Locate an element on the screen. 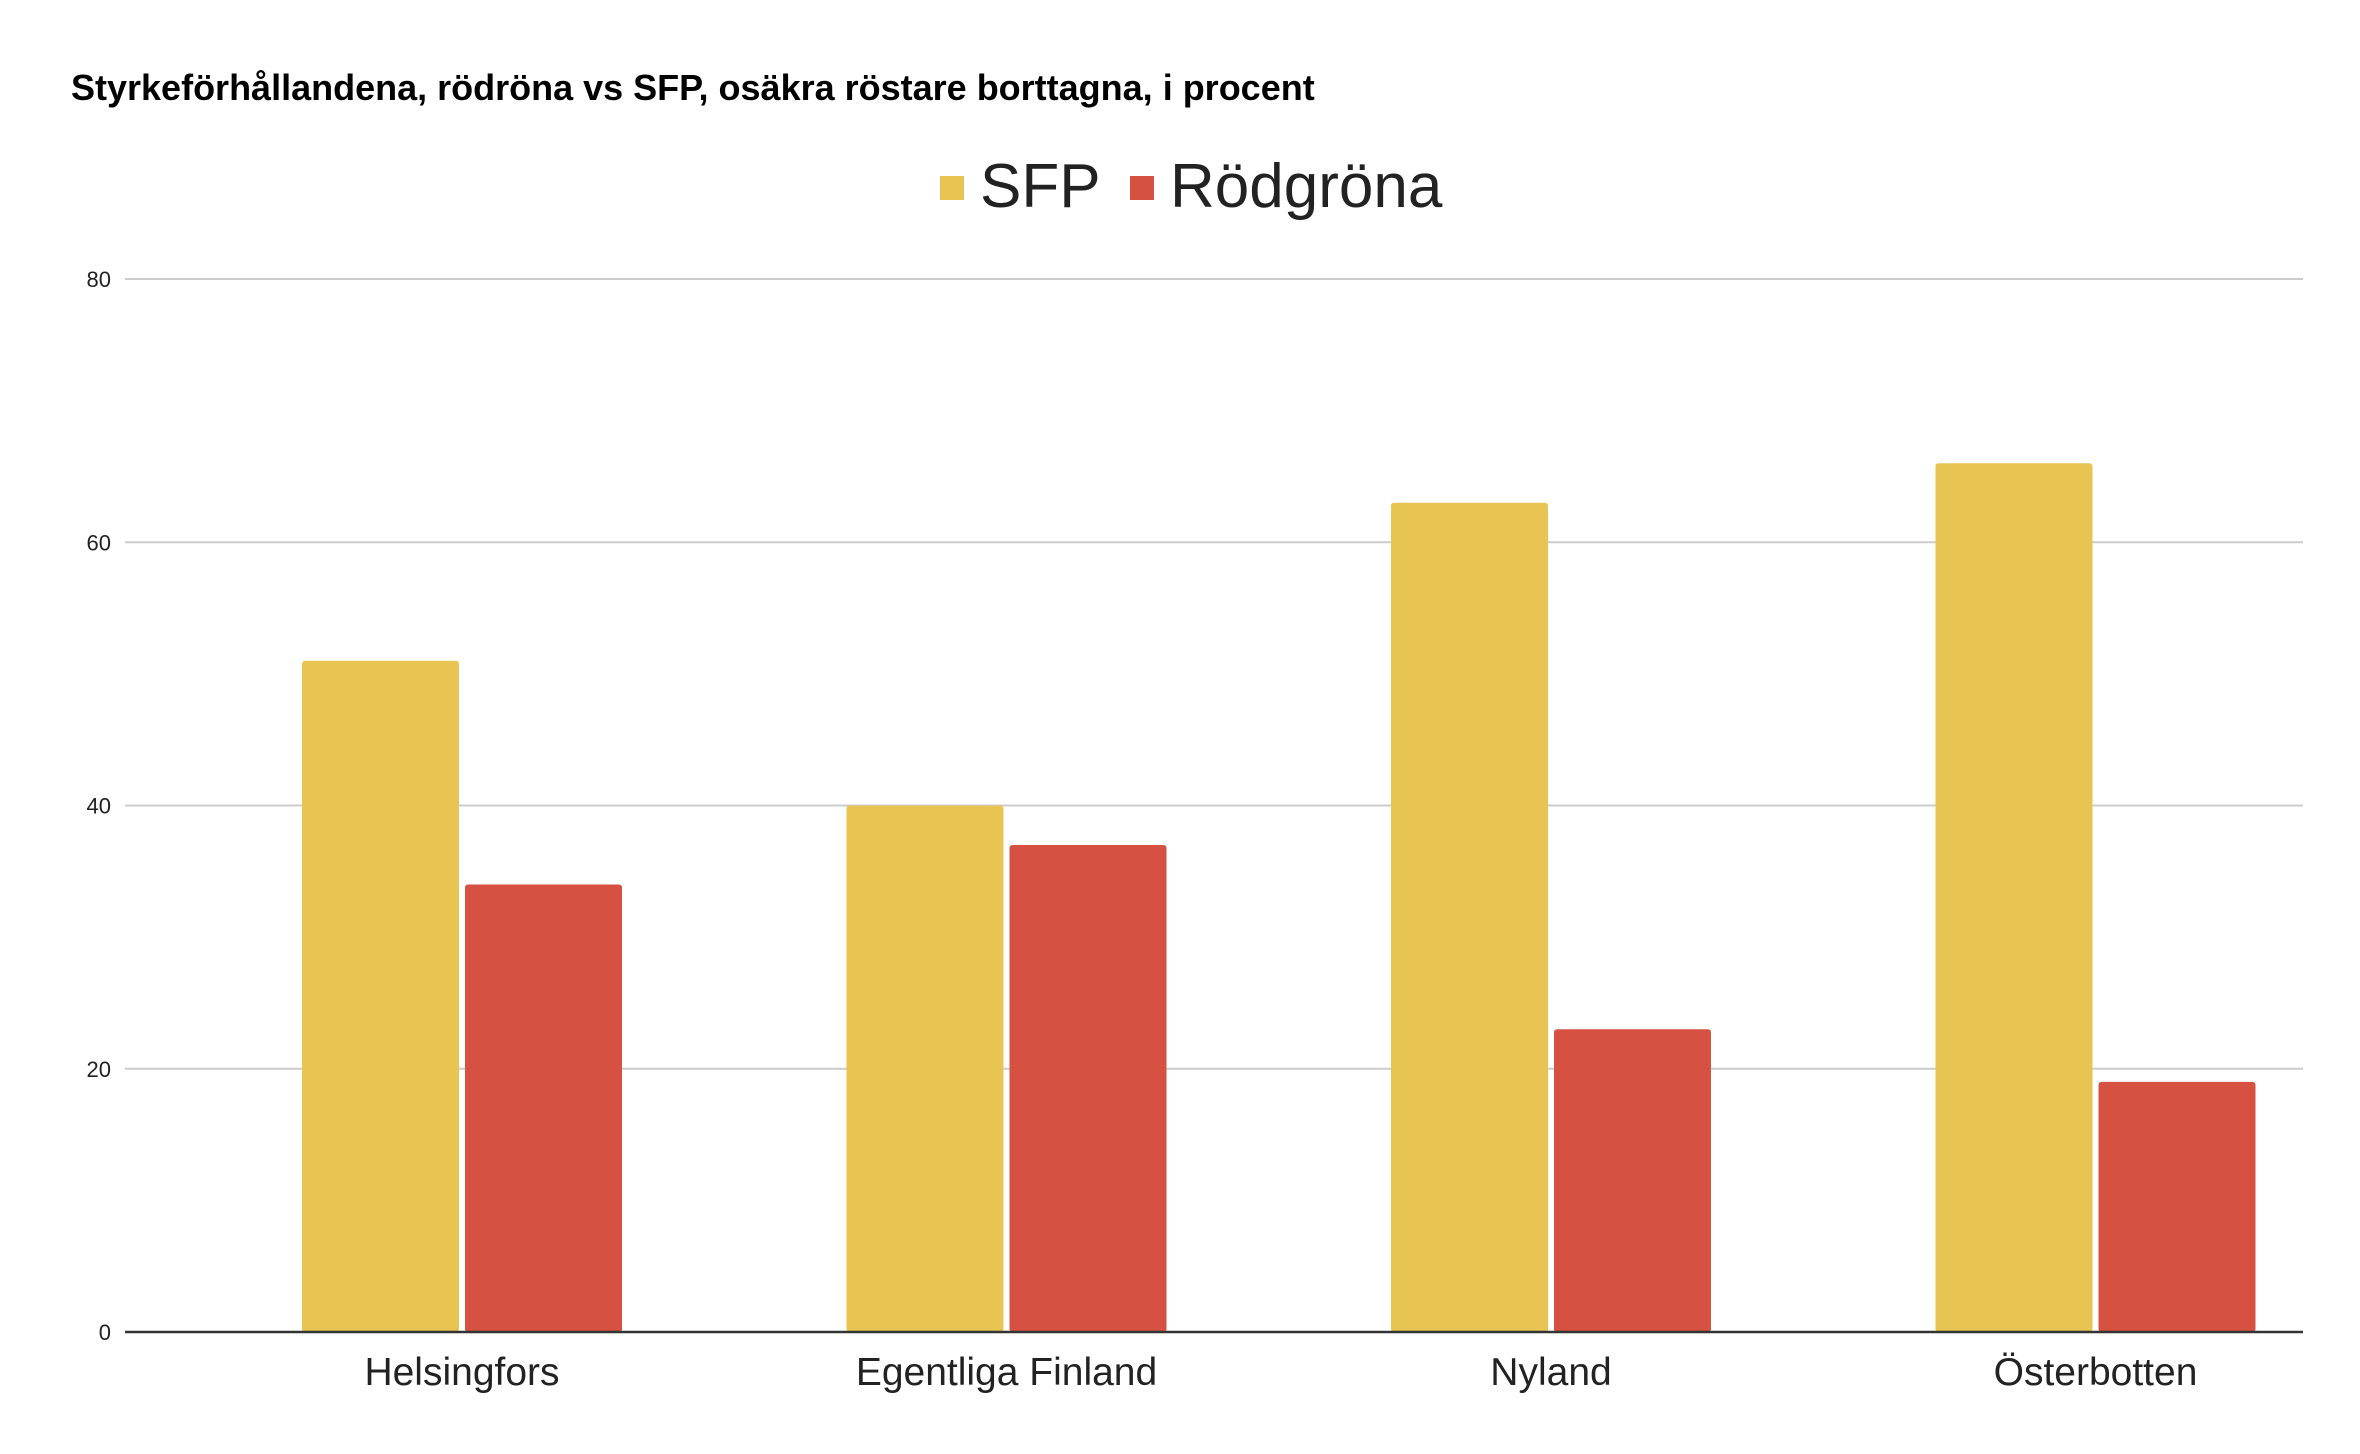 Image resolution: width=2360 pixels, height=1454 pixels. y-tick-label: 20 is located at coordinates (99, 1069).